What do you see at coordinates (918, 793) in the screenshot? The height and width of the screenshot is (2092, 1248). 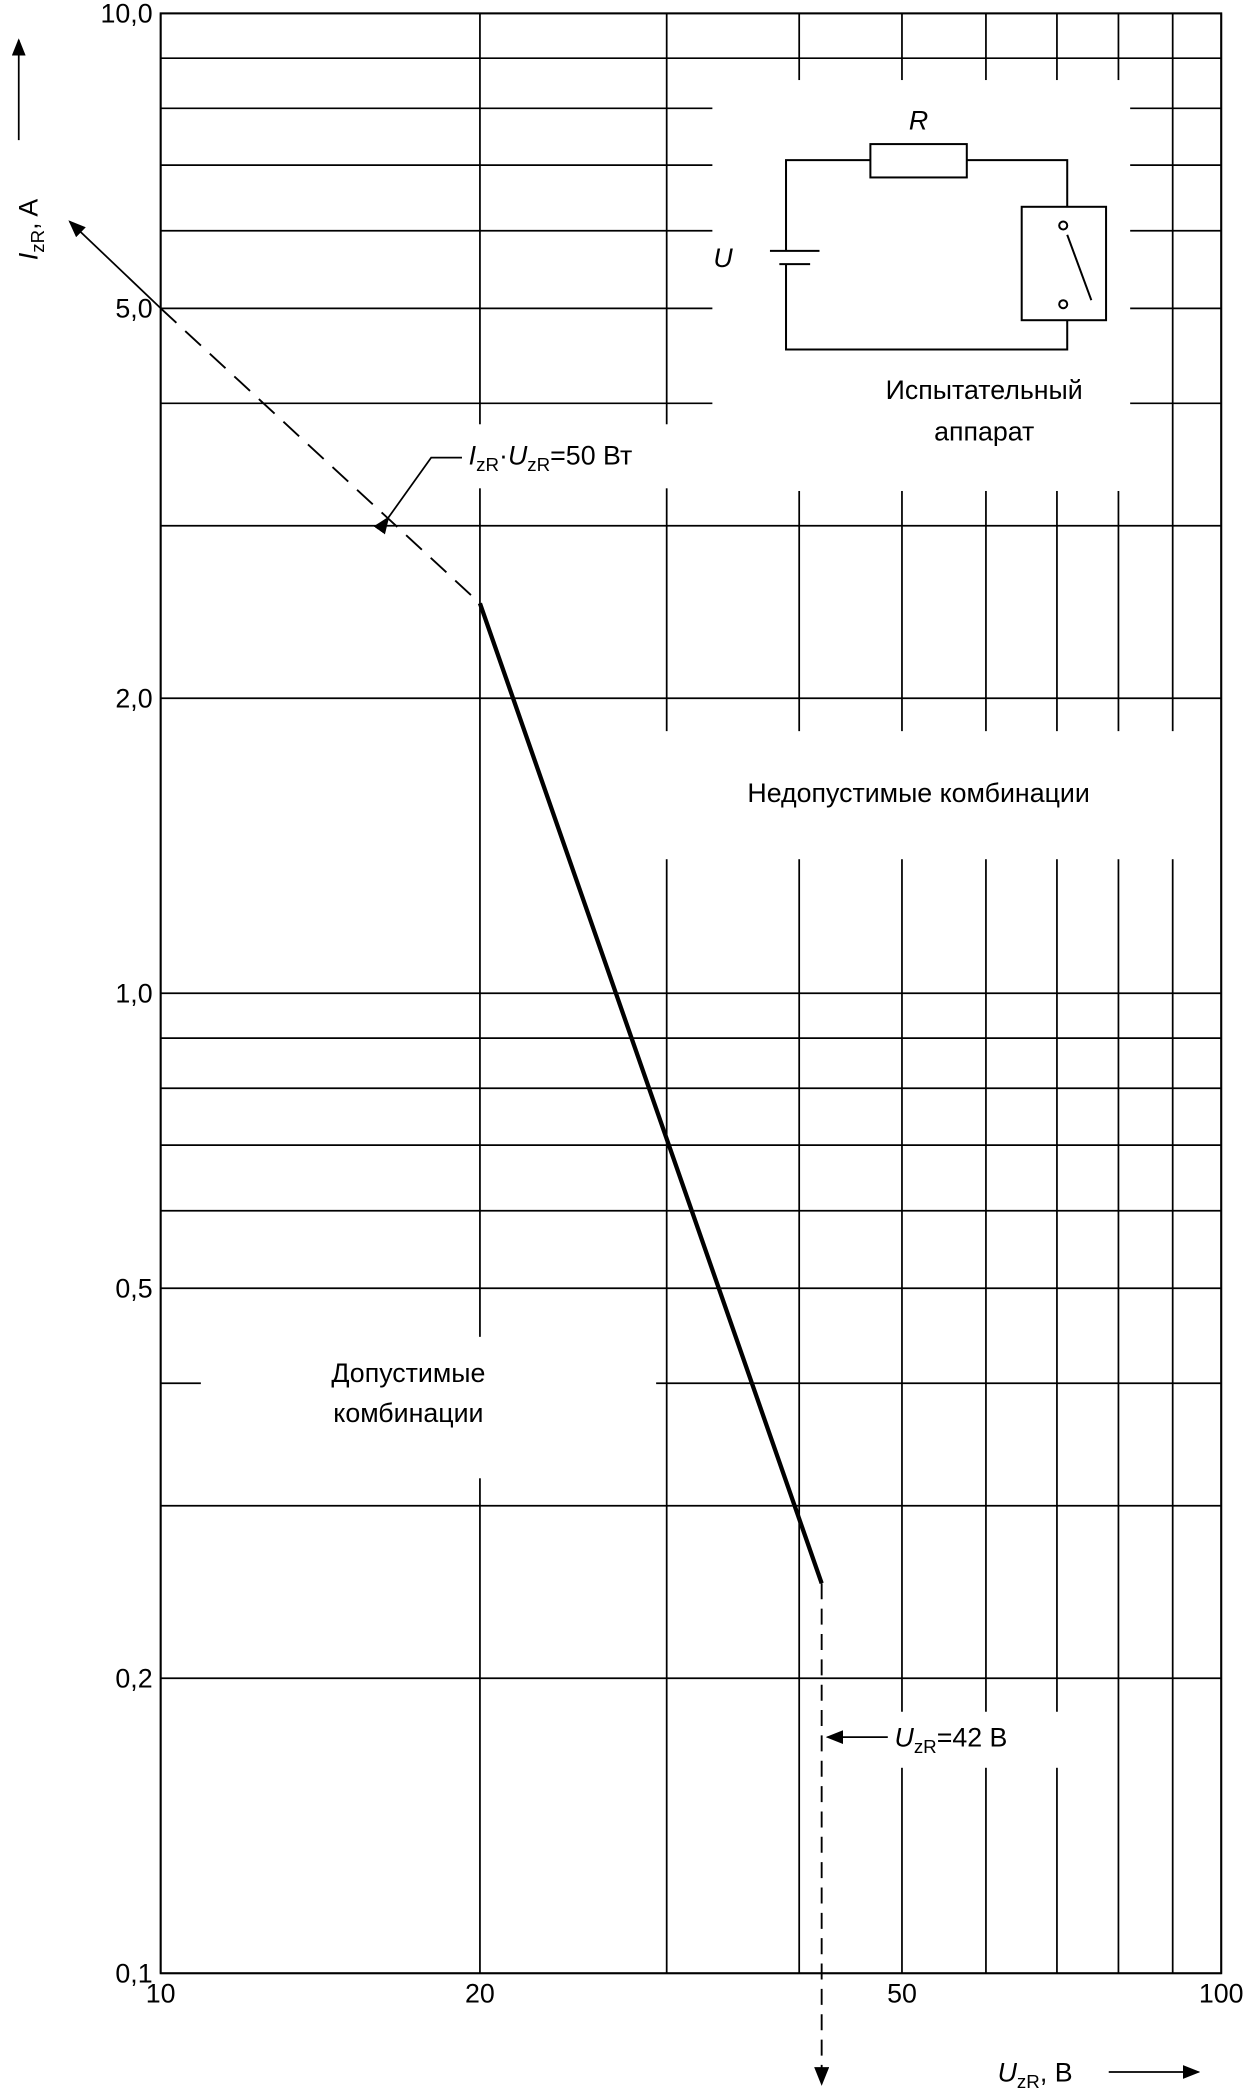 I see `region-label: Недопустимые комбинации` at bounding box center [918, 793].